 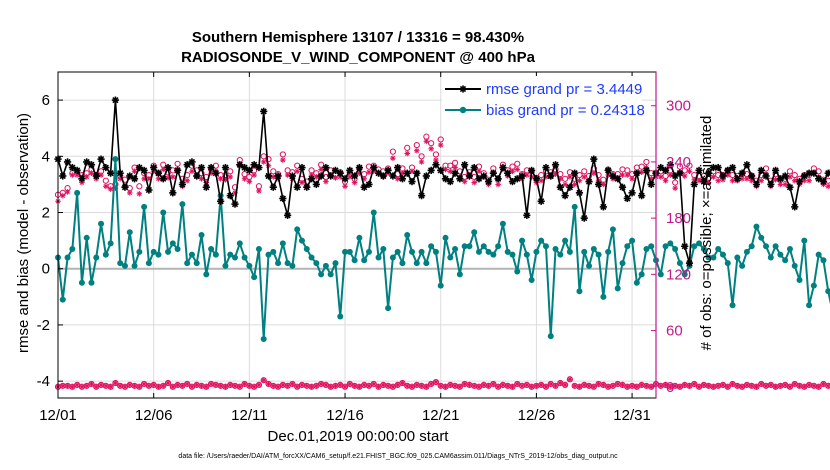 I want to click on x-tick-label: 12/16, so click(x=345, y=415).